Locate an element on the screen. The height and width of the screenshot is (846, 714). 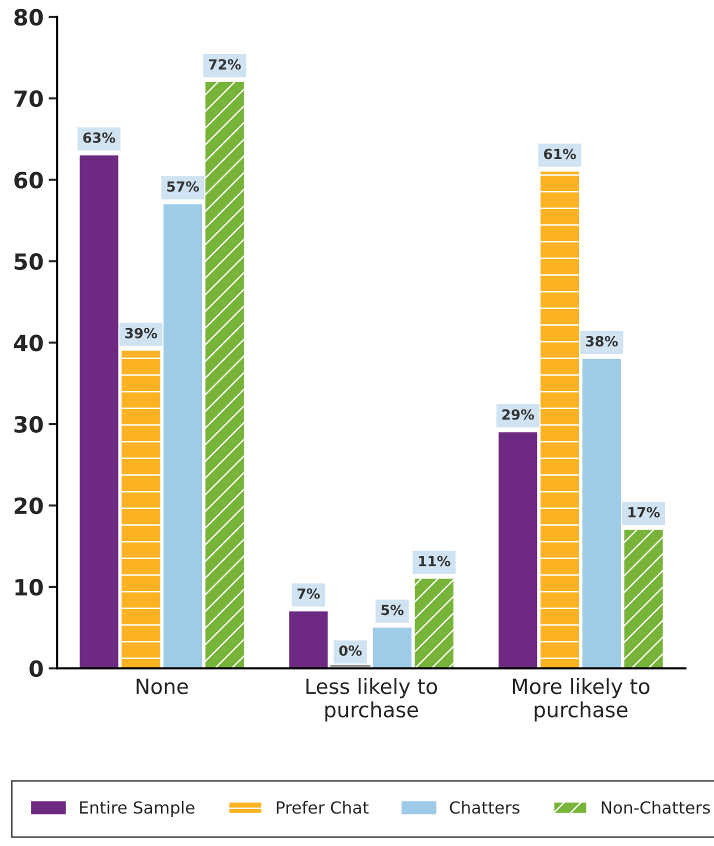
legend-label: Chatters is located at coordinates (485, 807).